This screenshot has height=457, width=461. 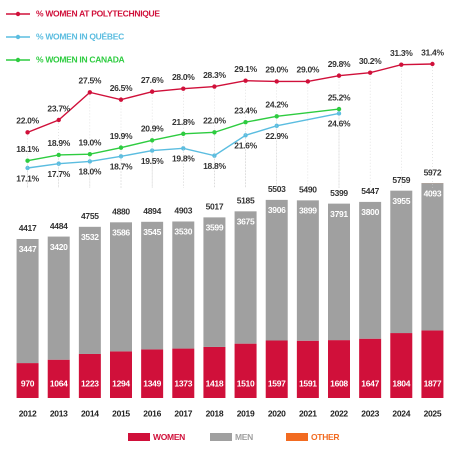 I want to click on x-tick-label: 2021, so click(x=308, y=413).